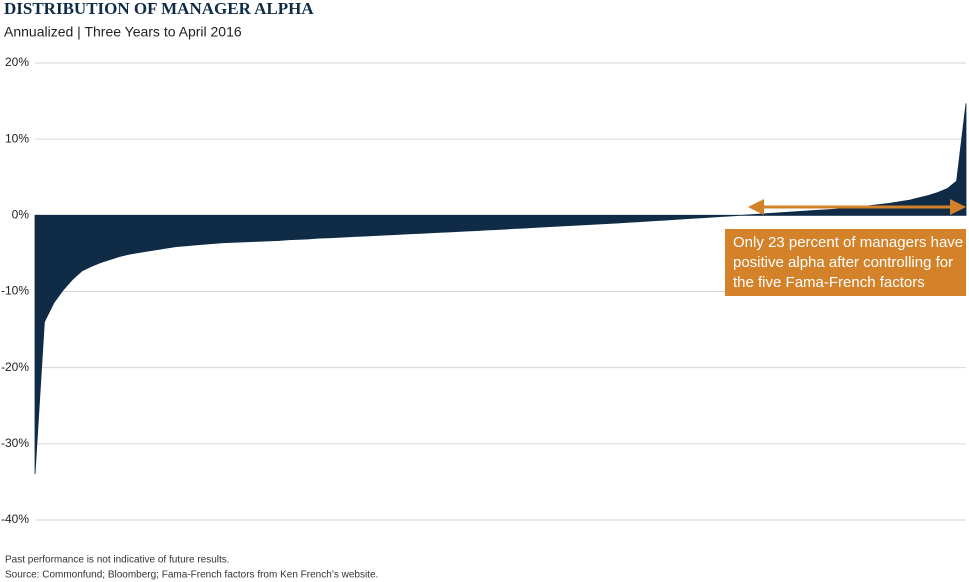 Image resolution: width=969 pixels, height=582 pixels. What do you see at coordinates (17, 138) in the screenshot?
I see `y-tick-label: 10%` at bounding box center [17, 138].